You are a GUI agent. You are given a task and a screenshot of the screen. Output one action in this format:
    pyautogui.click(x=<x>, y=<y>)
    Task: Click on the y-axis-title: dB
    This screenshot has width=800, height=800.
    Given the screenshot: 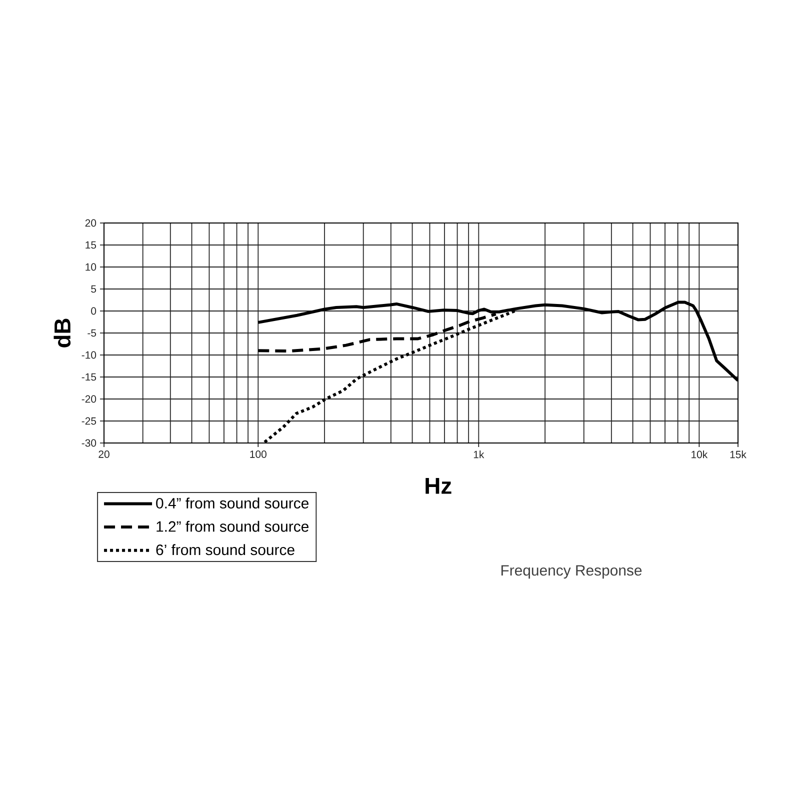 What is the action you would take?
    pyautogui.click(x=62, y=333)
    